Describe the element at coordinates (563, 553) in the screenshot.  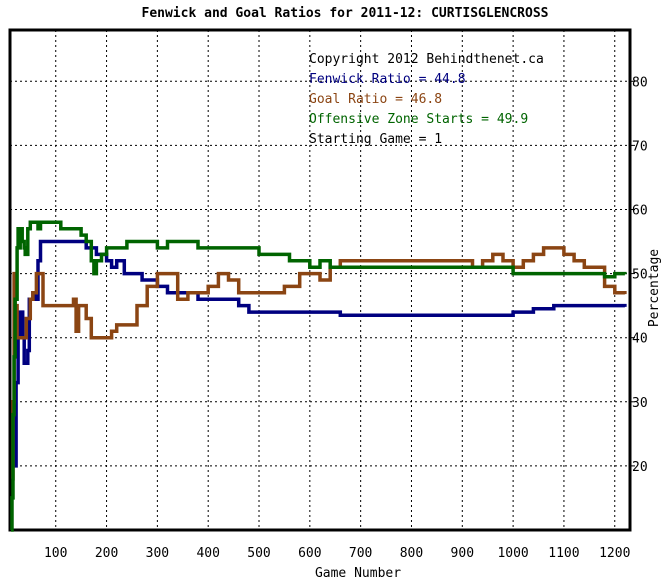
I see `x-tick-label: 1100` at that location.